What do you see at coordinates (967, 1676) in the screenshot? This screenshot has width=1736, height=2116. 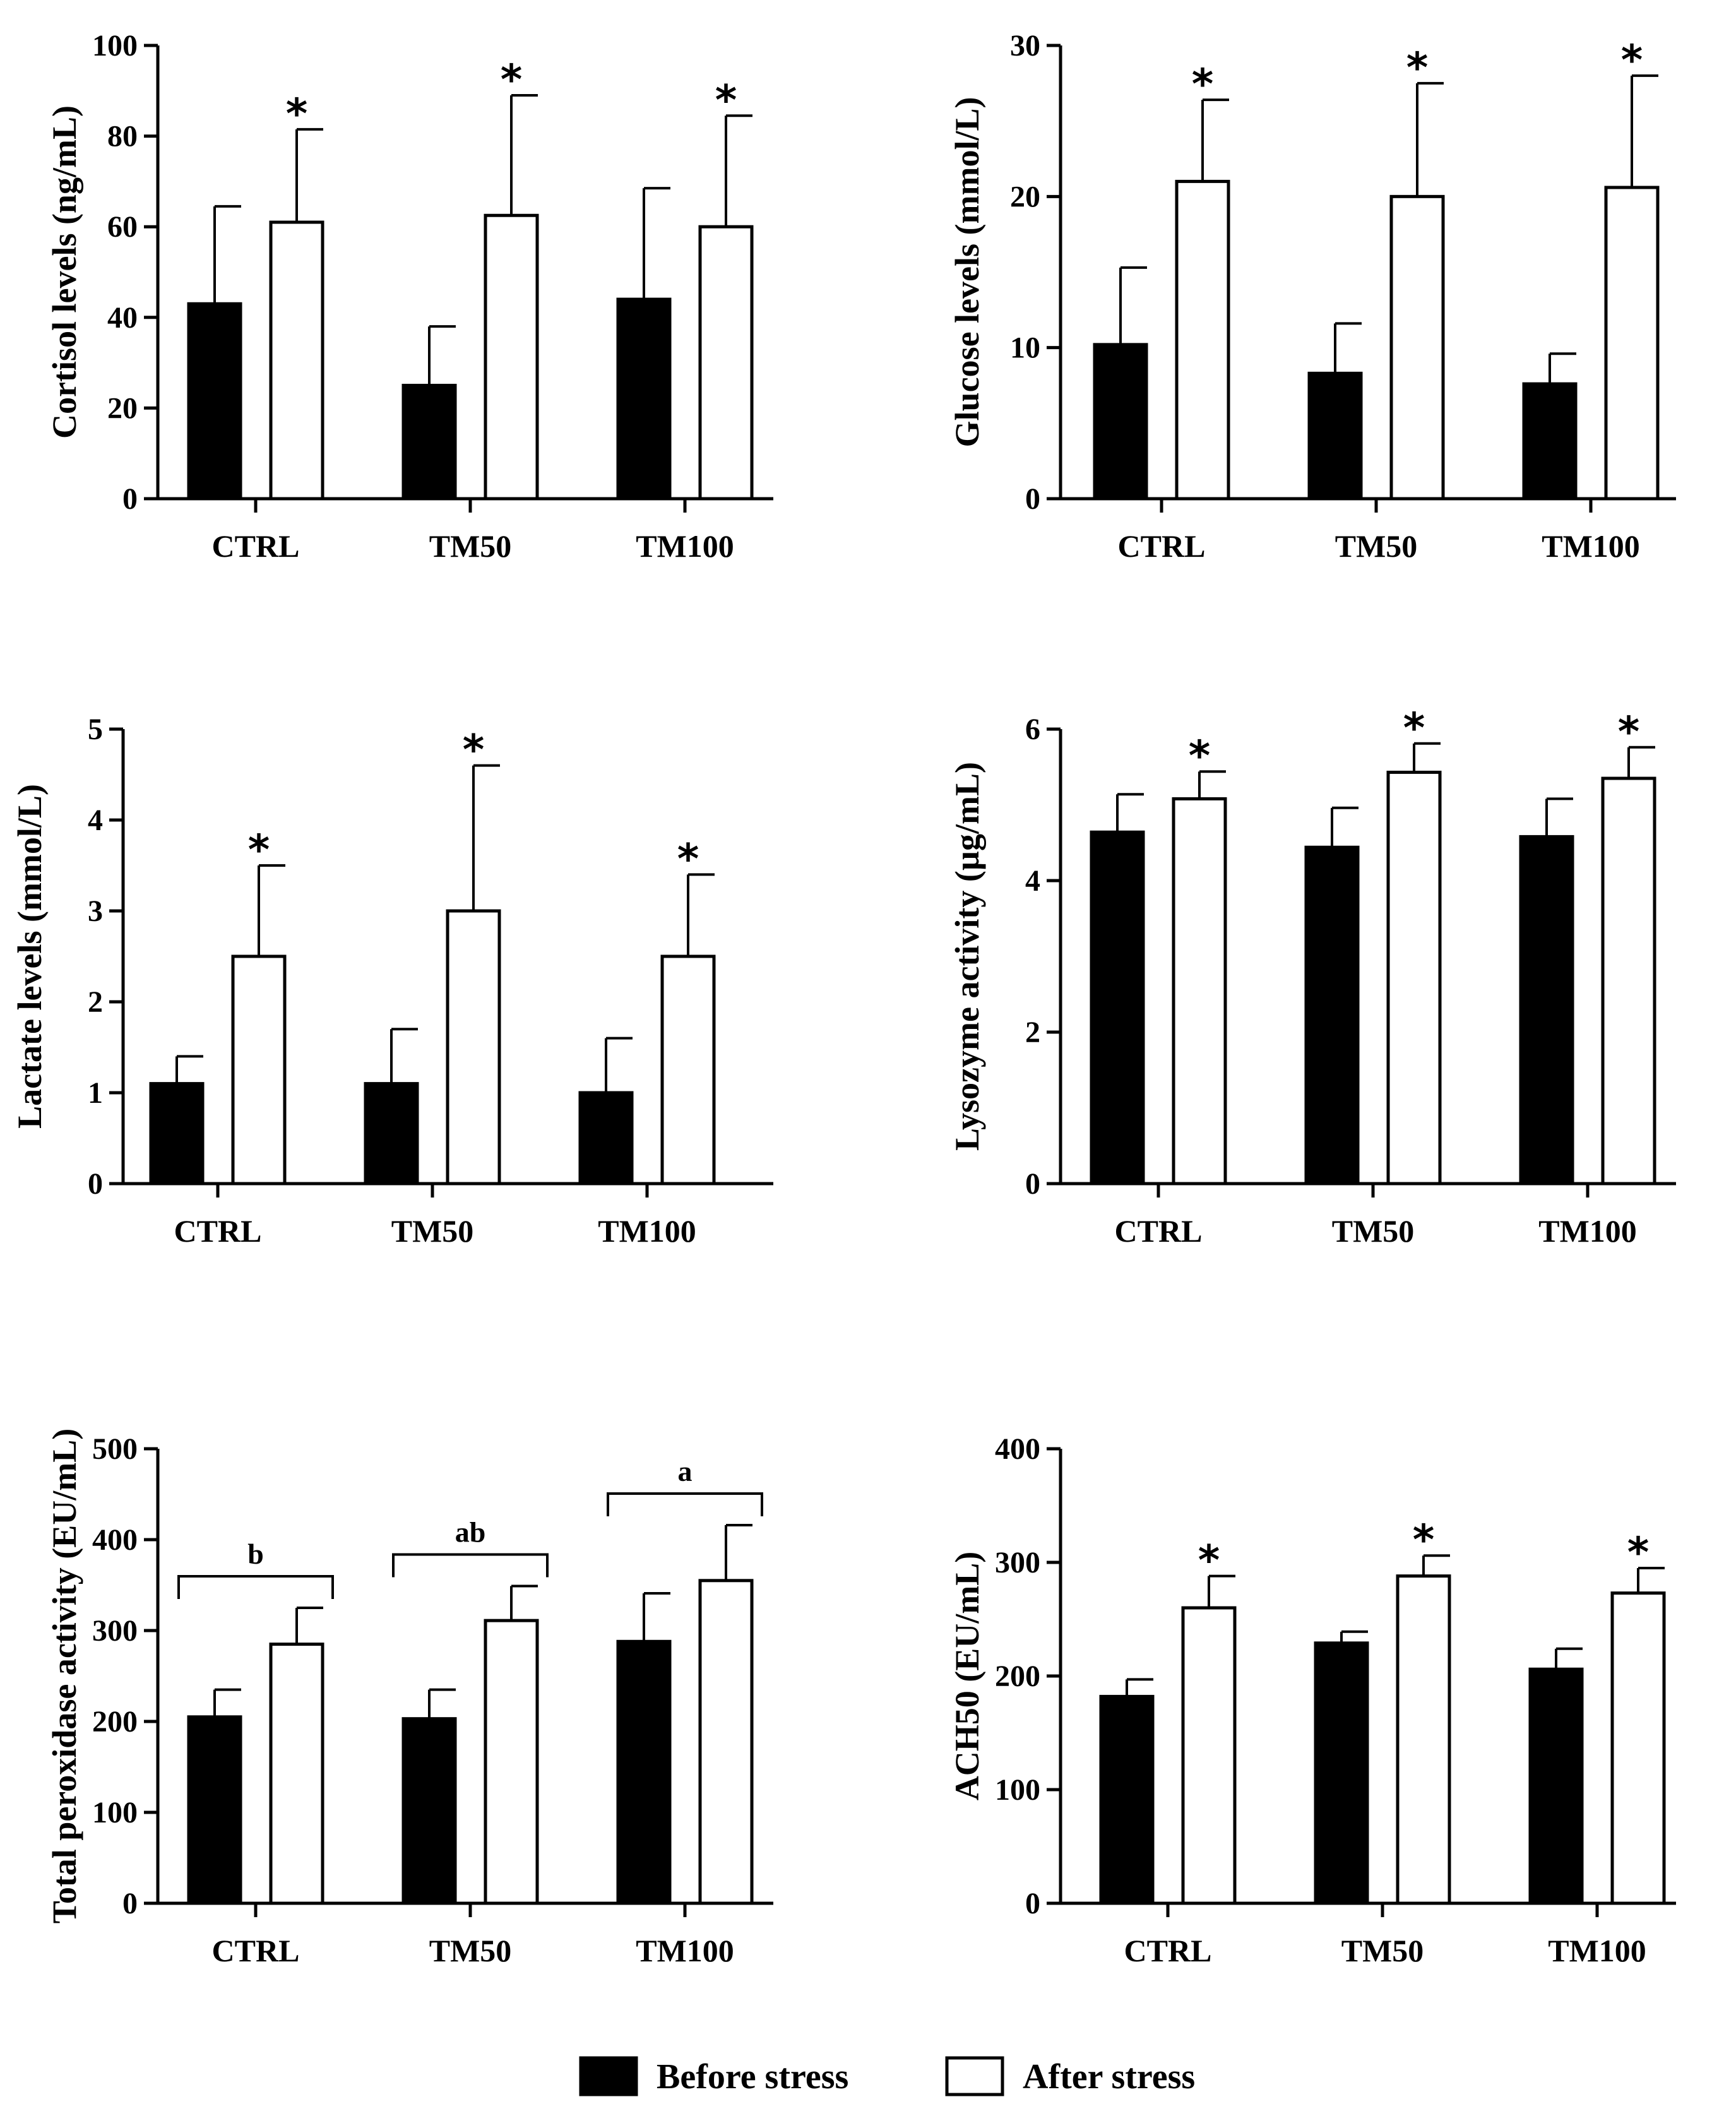 I see `y-axis-label: ACH50 (EU/mL)` at bounding box center [967, 1676].